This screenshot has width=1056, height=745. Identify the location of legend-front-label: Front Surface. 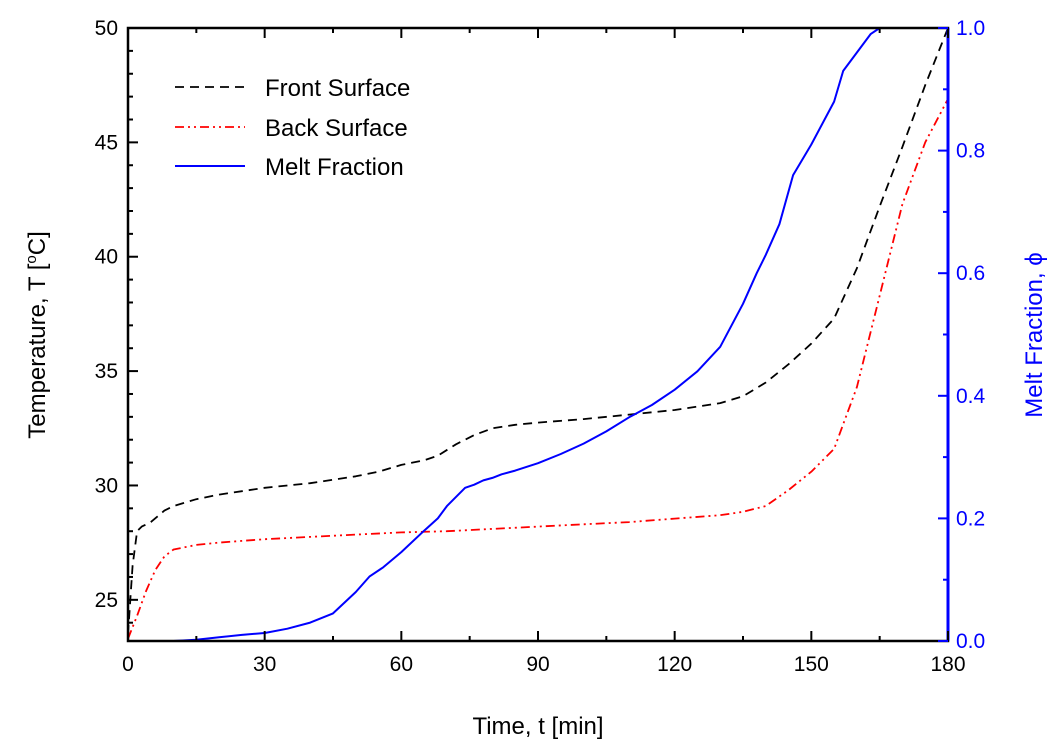
(337, 88).